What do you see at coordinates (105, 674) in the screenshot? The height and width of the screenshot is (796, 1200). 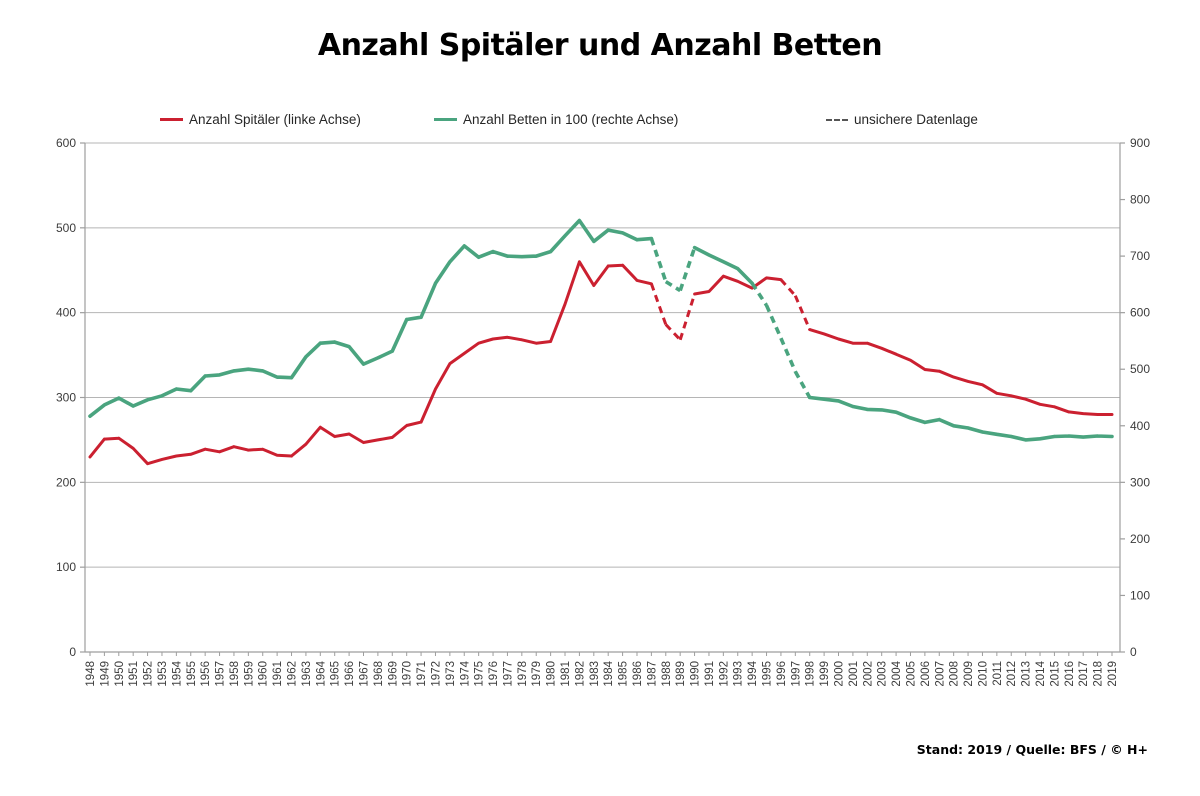 I see `svg-text: 1949` at bounding box center [105, 674].